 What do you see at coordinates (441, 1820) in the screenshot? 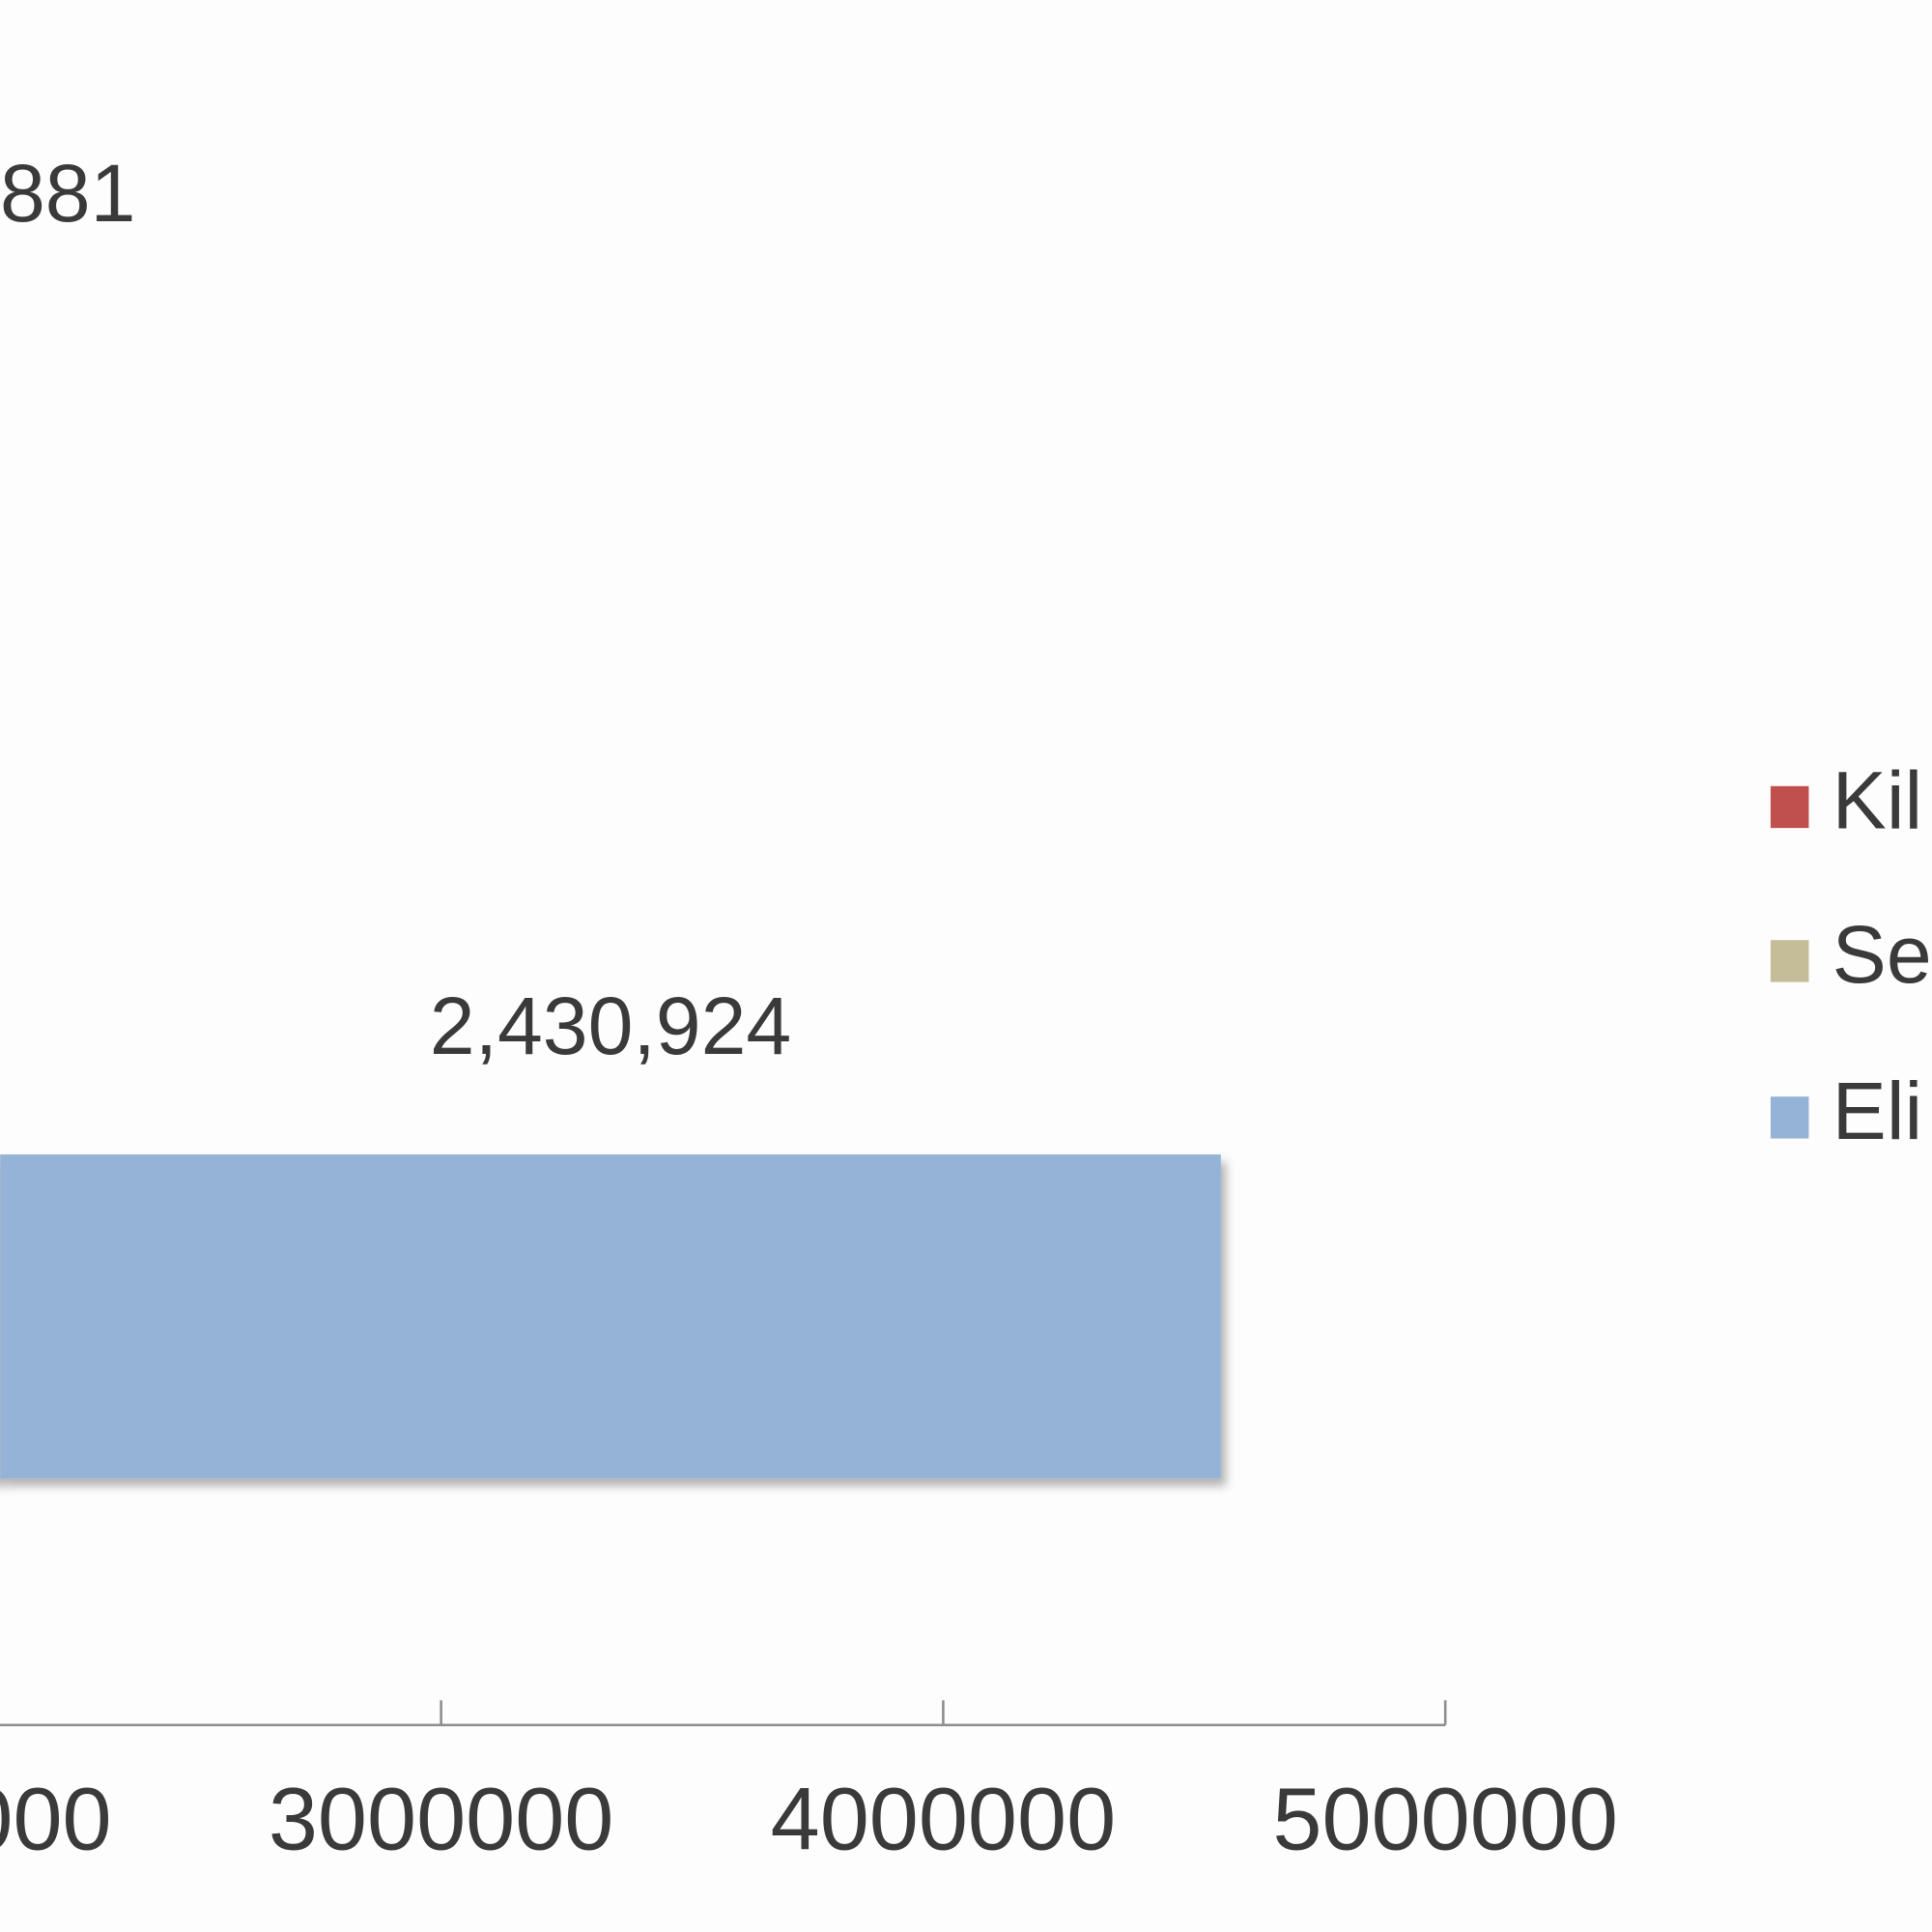
I see `x-tick-label: 3000000` at bounding box center [441, 1820].